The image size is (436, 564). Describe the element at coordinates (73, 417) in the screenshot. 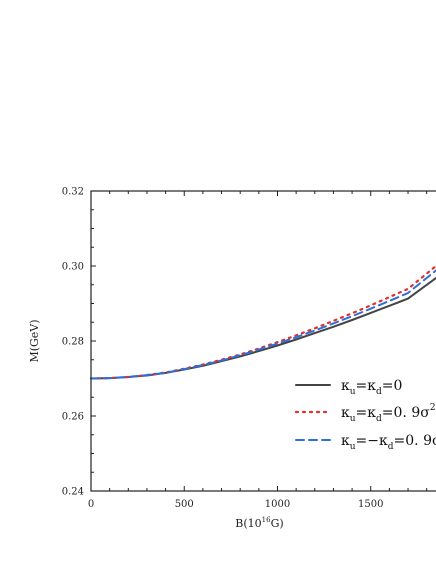

I see `y-tick-label: 0.26` at that location.